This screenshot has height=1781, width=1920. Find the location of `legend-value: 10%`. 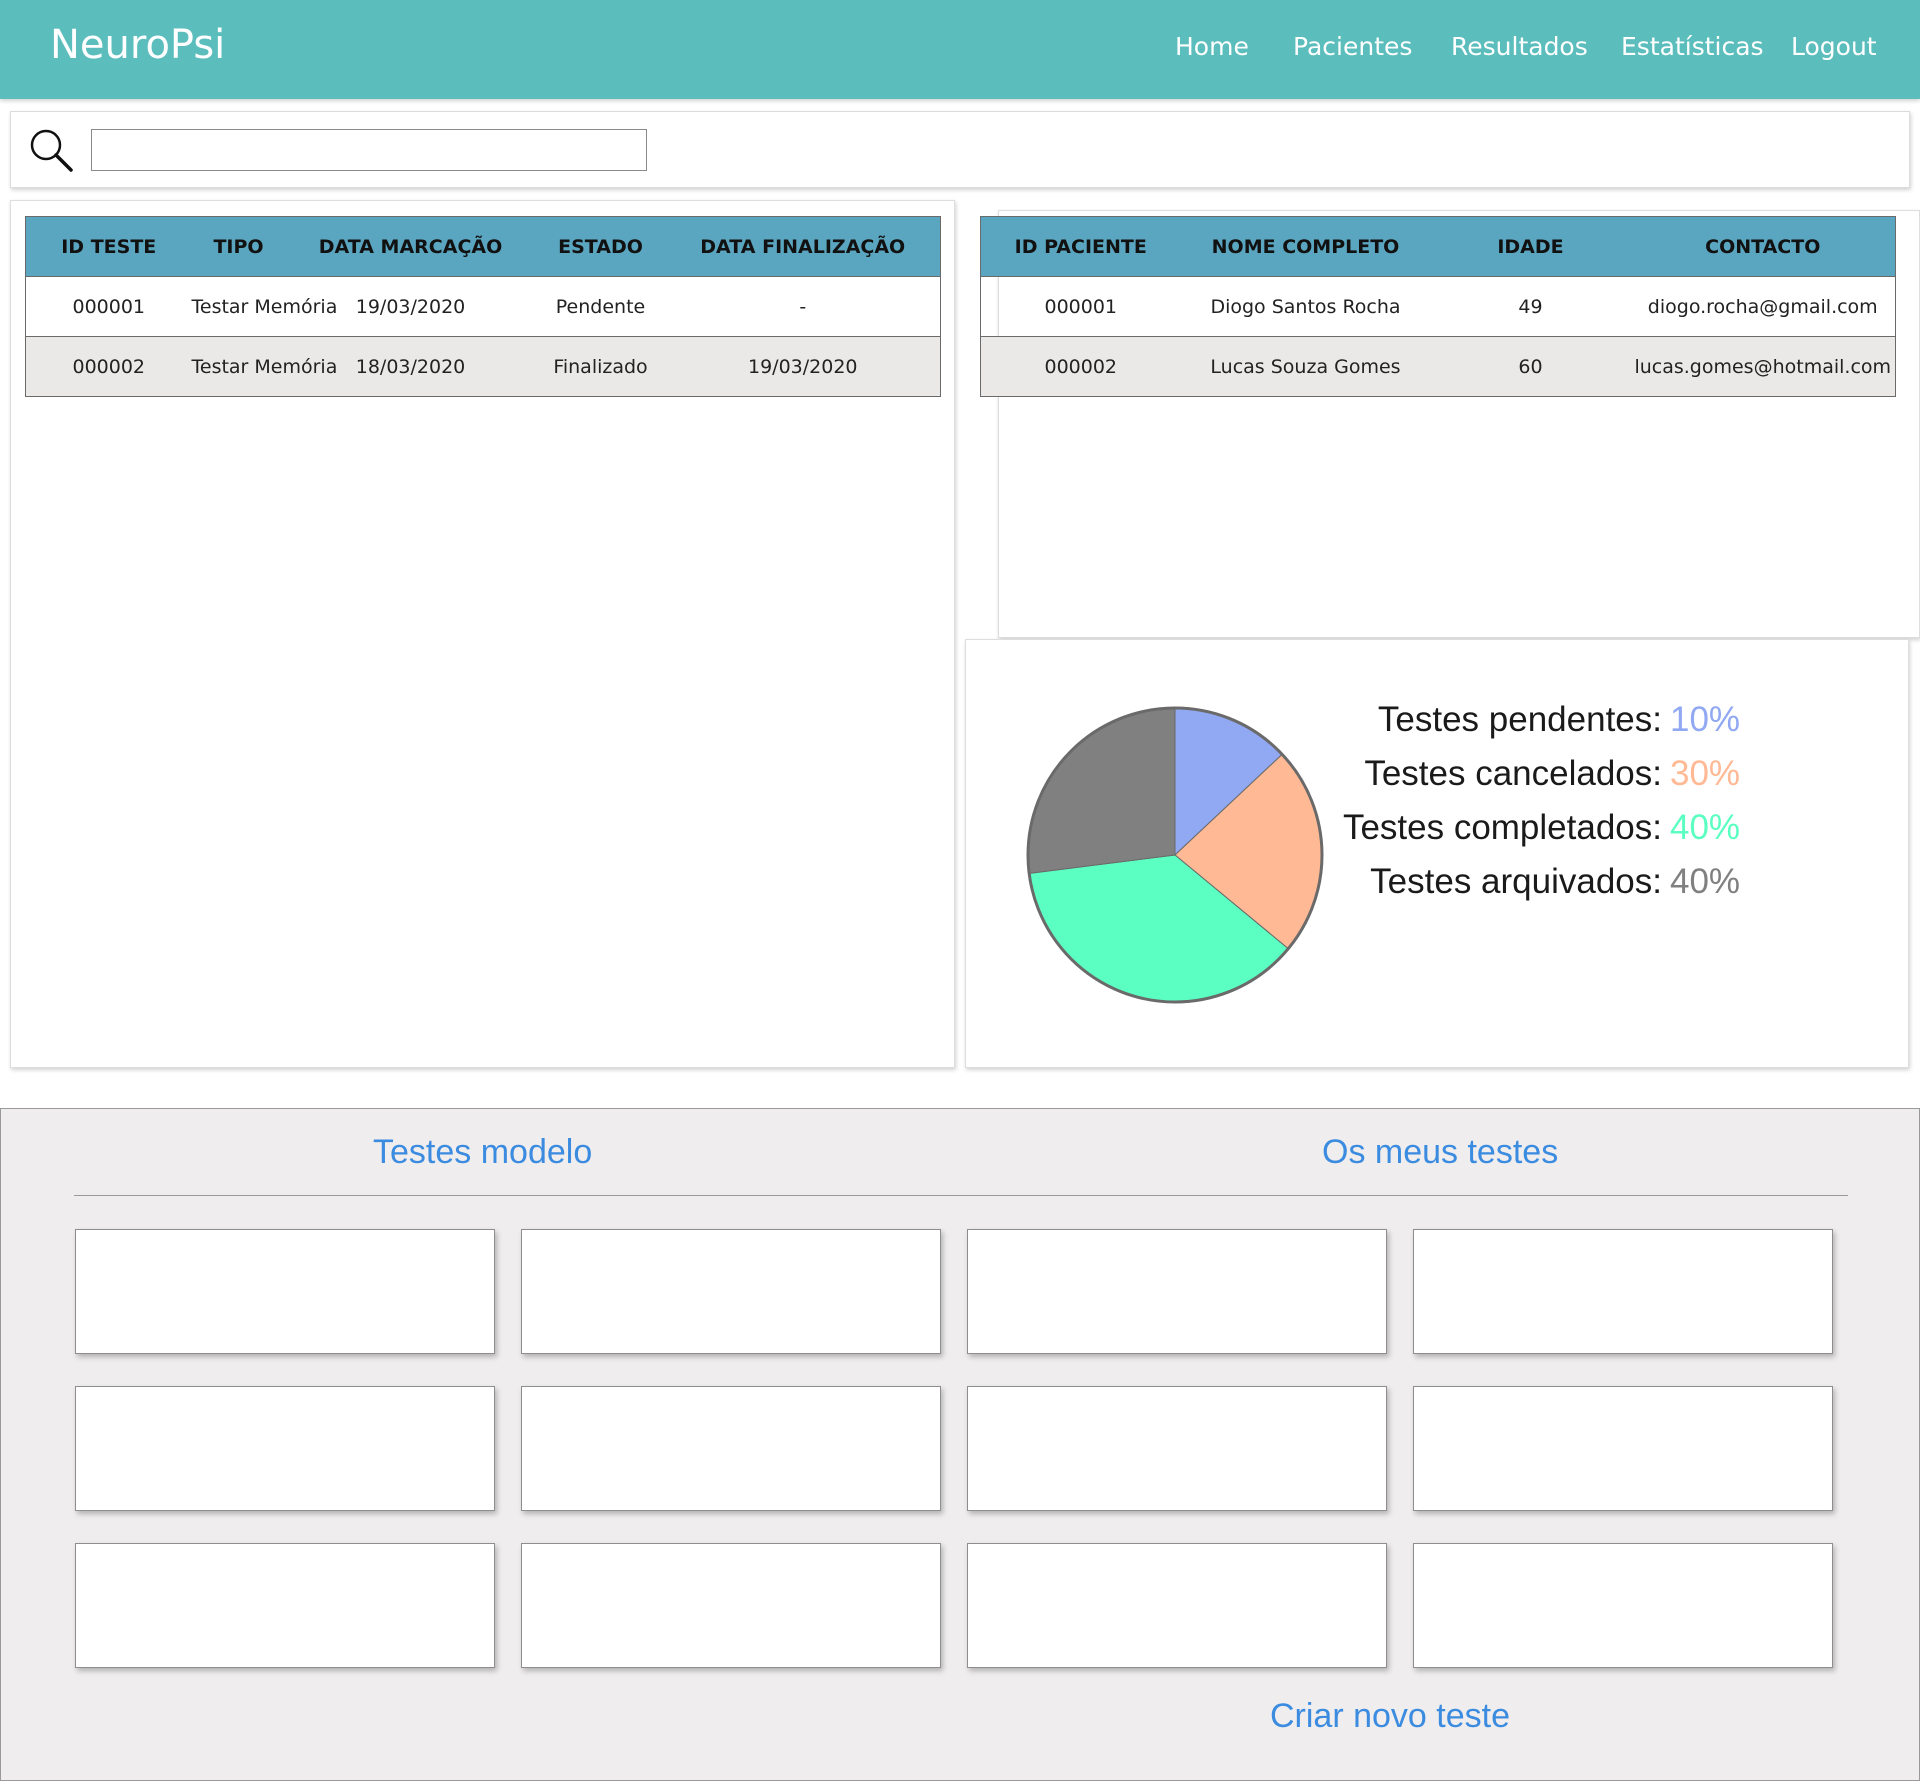

legend-value: 10% is located at coordinates (1705, 719).